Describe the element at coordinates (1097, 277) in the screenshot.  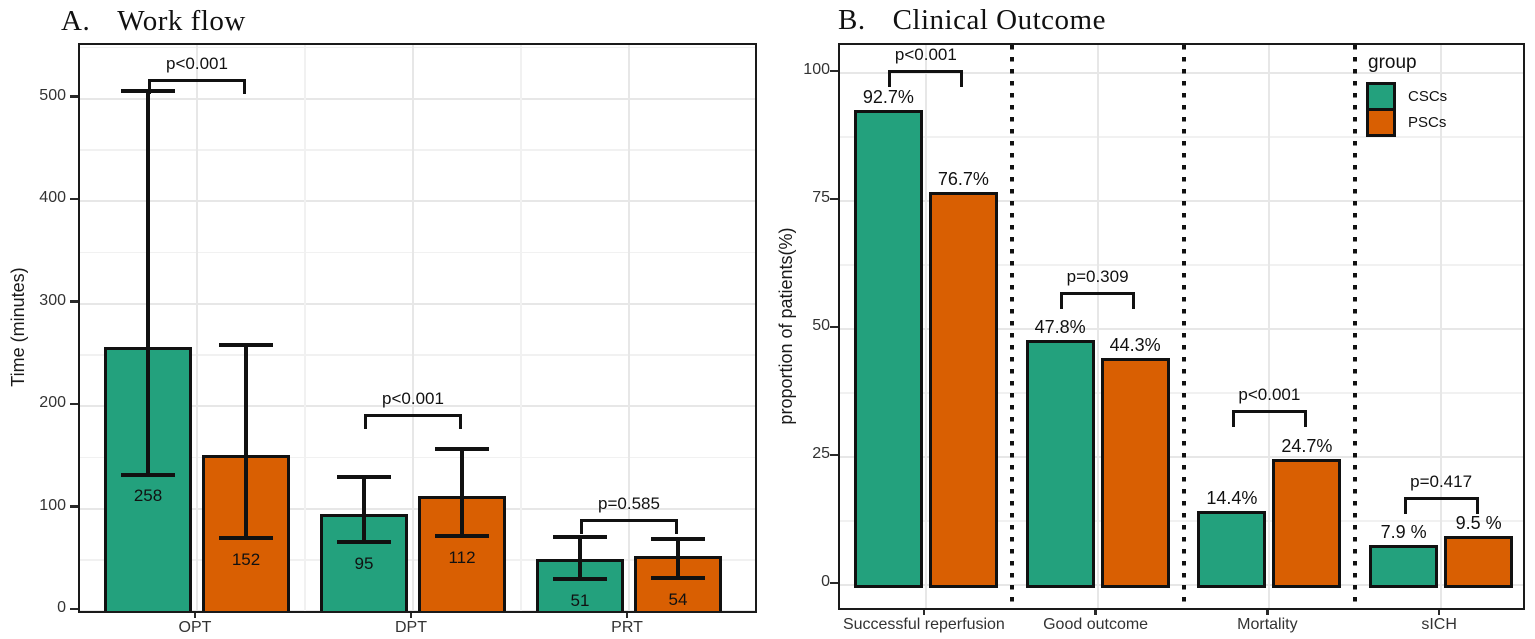
I see `p-value-label: p=0.309` at that location.